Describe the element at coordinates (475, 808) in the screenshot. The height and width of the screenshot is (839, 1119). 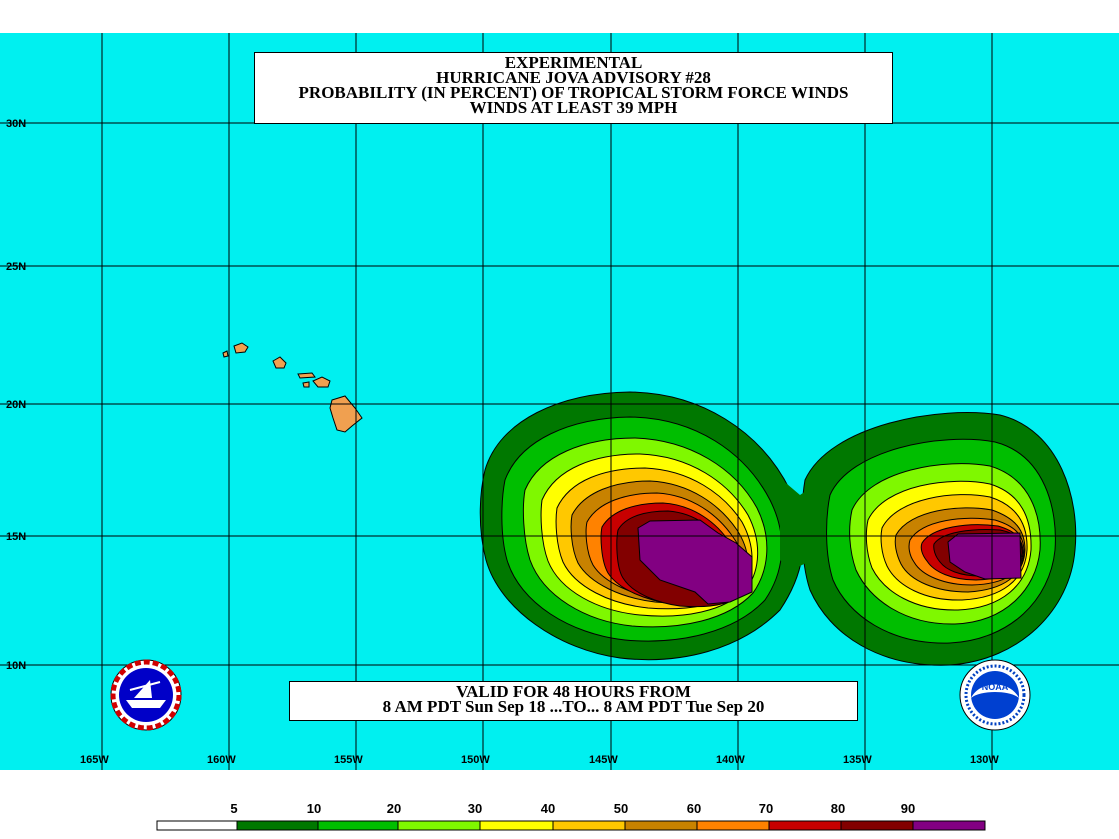
I see `legend-label-30: 30` at that location.